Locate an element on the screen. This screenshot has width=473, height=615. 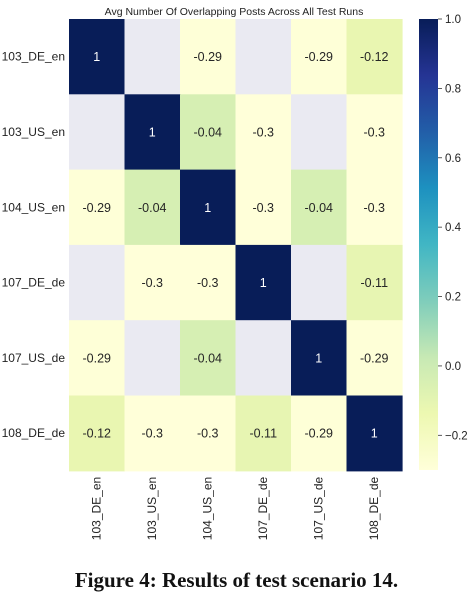
column-label: 104_US_en is located at coordinates (208, 508).